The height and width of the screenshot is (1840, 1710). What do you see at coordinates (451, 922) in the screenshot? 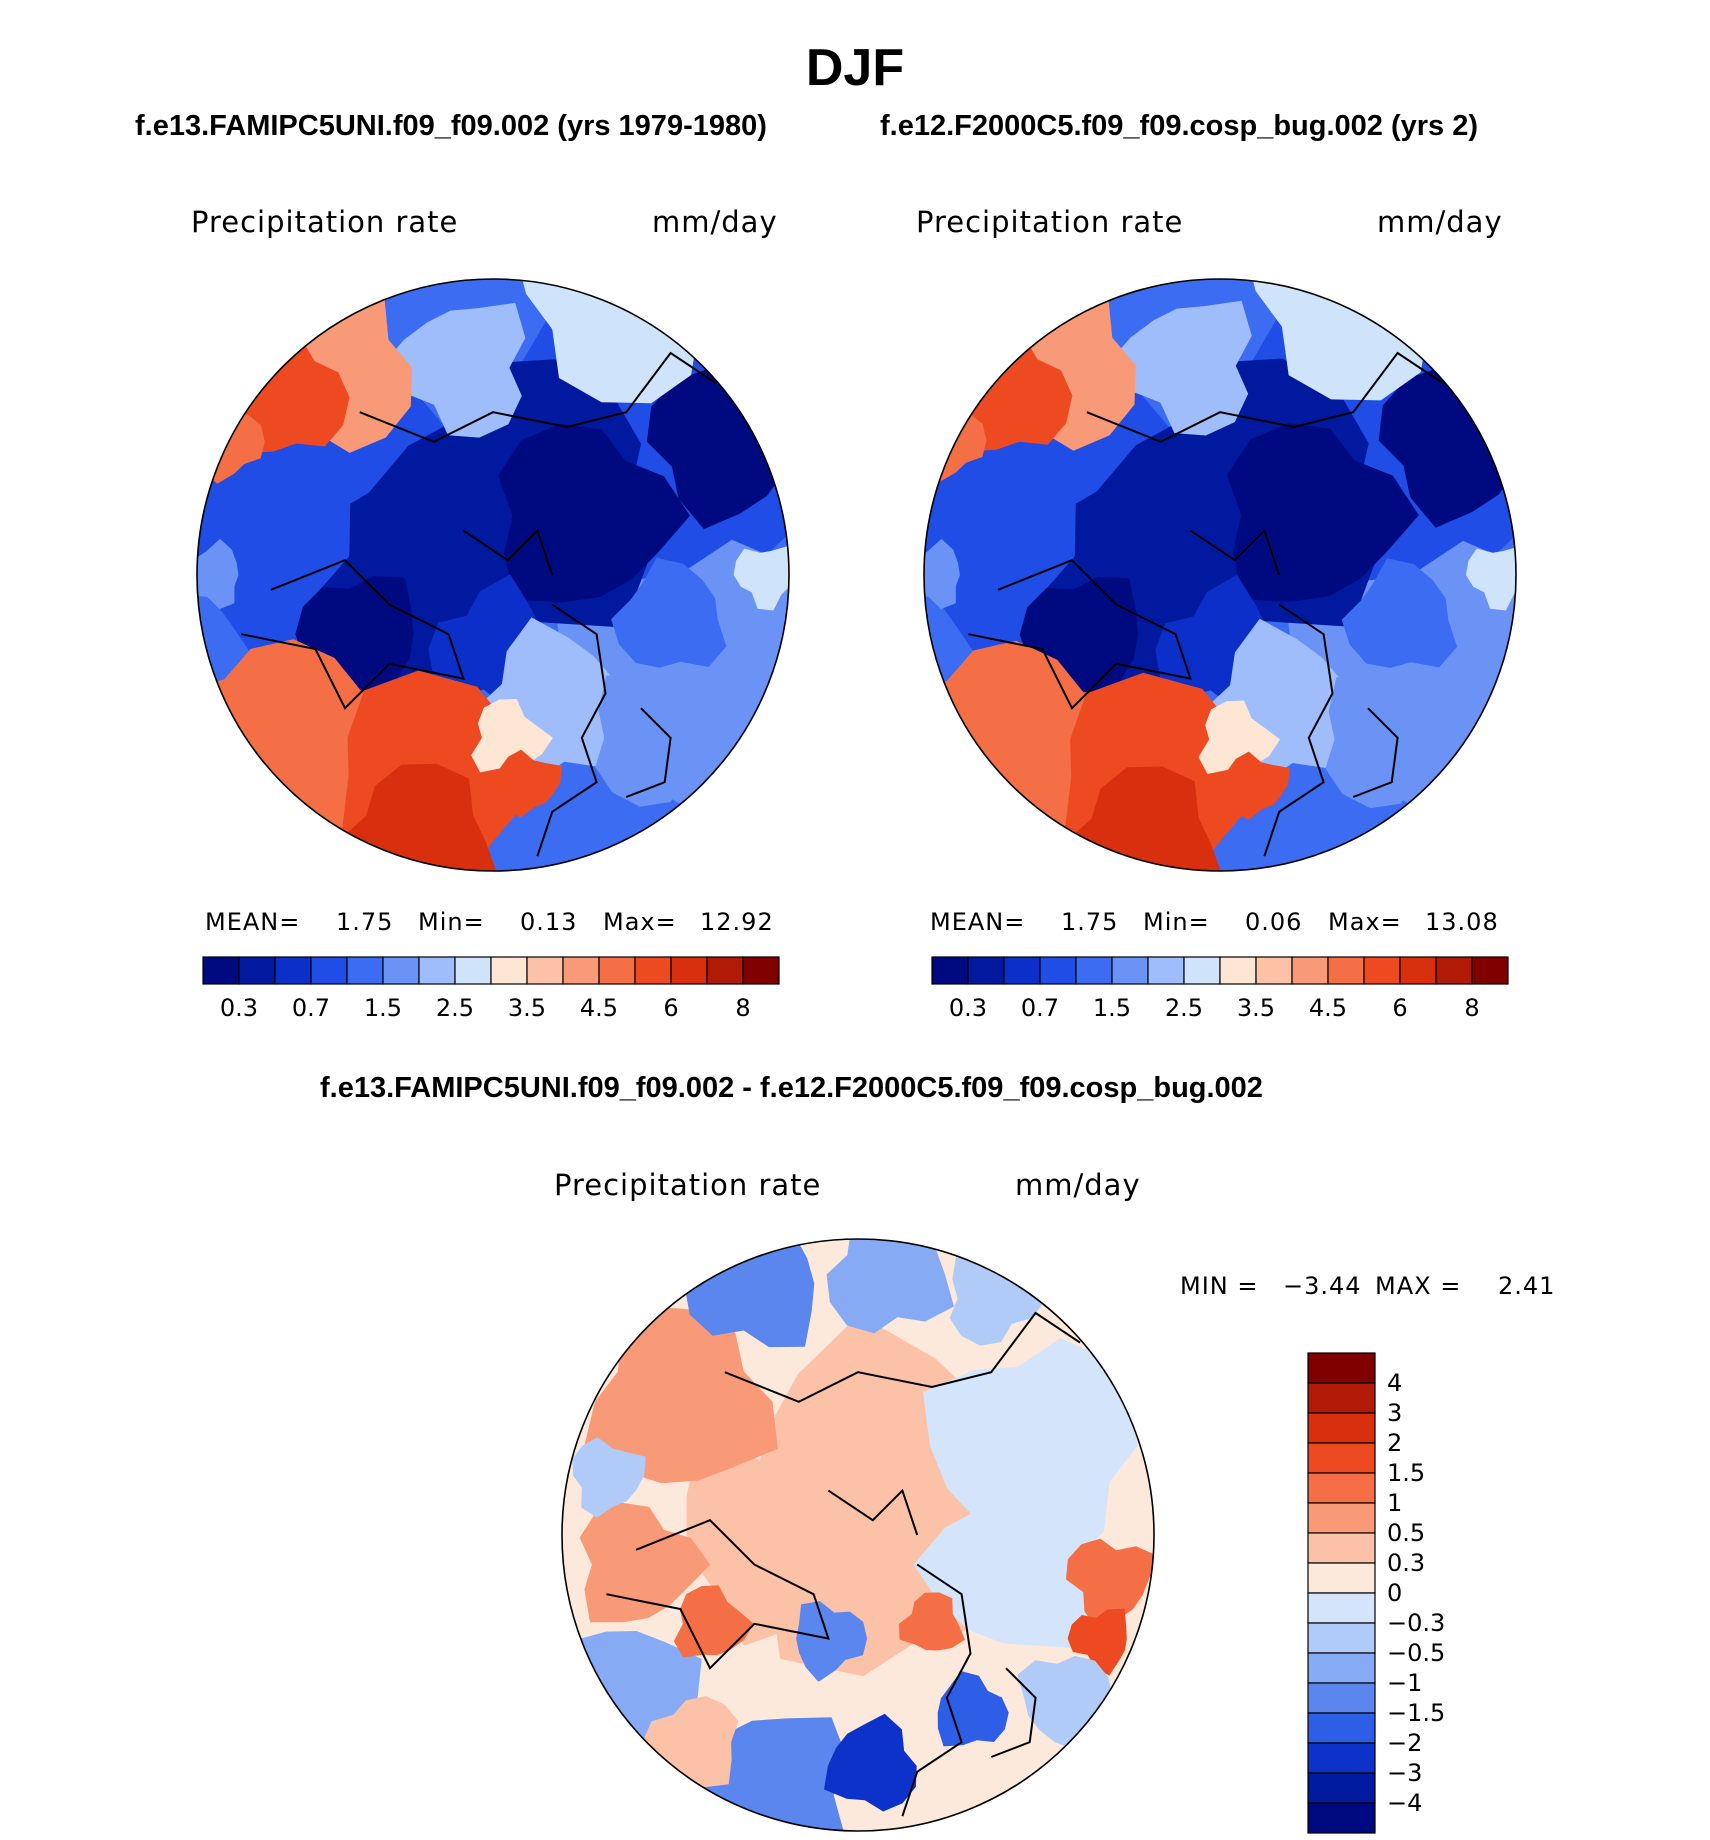
I see `panel1-min-label: Min=` at bounding box center [451, 922].